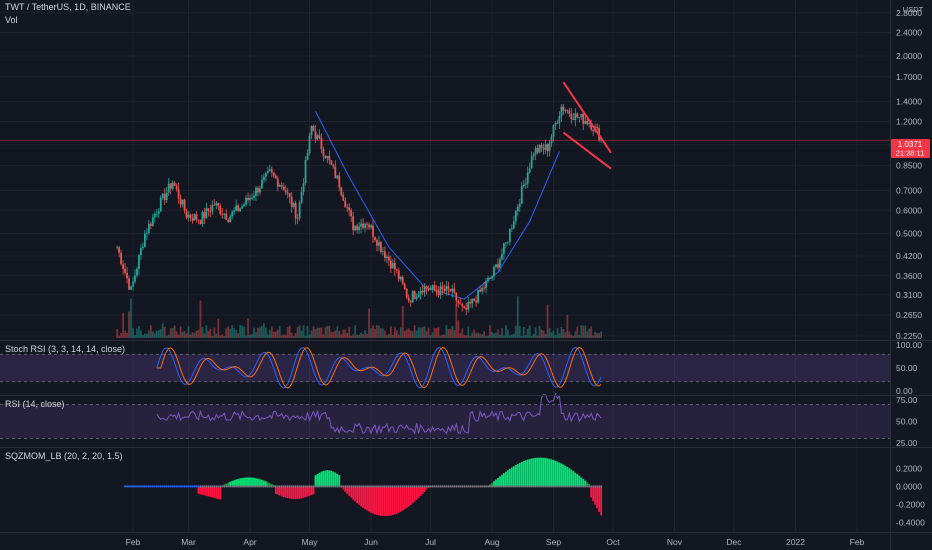 This screenshot has height=550, width=932. Describe the element at coordinates (587, 125) in the screenshot. I see `wedge-drawing` at that location.